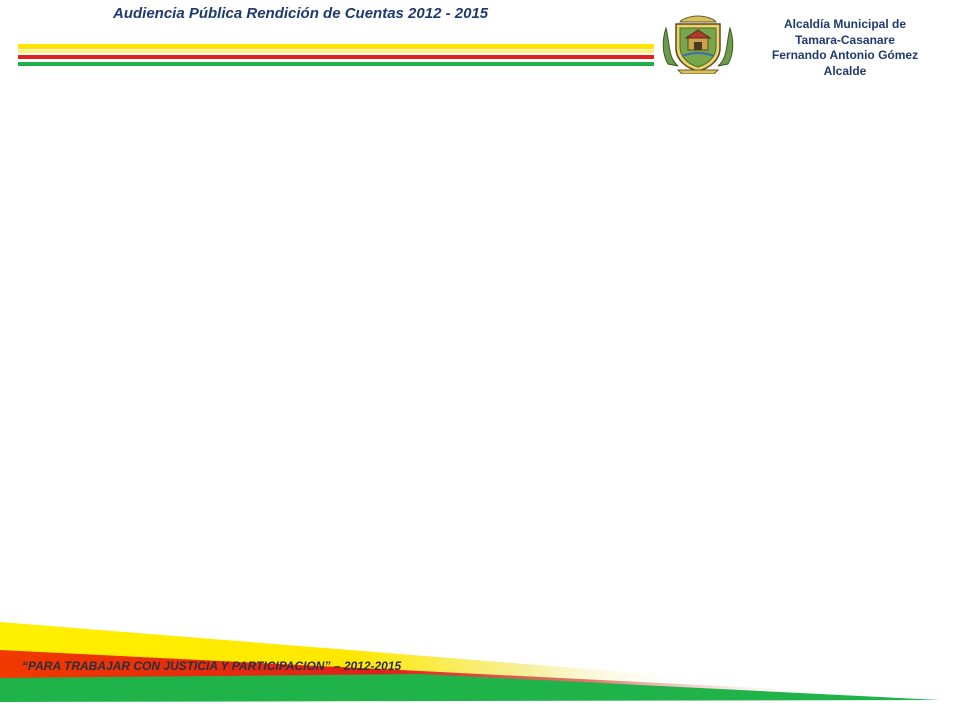  Describe the element at coordinates (470, 662) in the screenshot. I see `footer-color-band` at that location.